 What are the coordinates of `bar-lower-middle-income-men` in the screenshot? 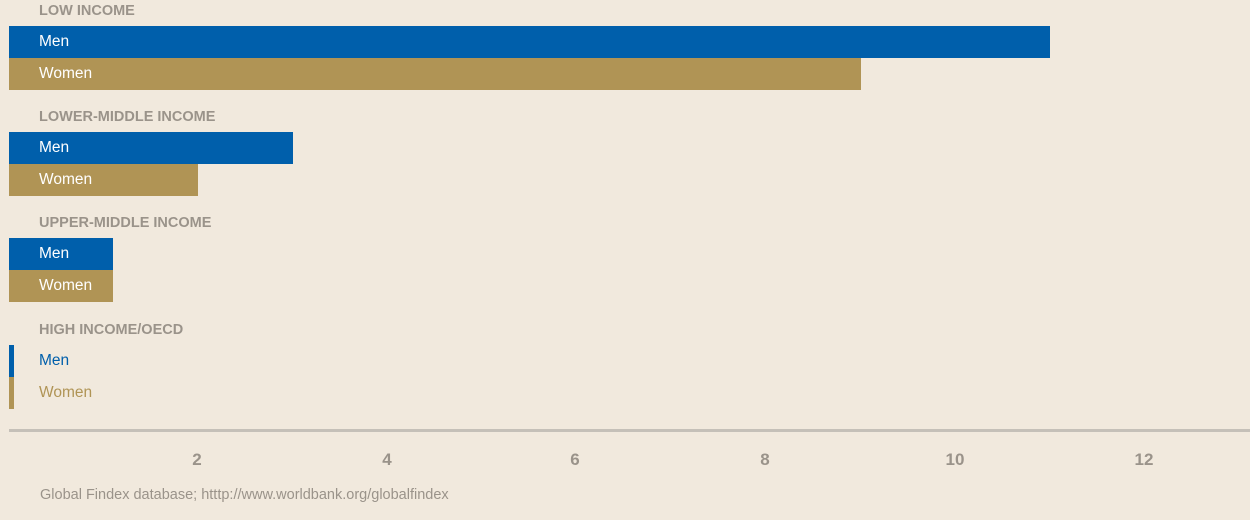 It's located at (151, 148).